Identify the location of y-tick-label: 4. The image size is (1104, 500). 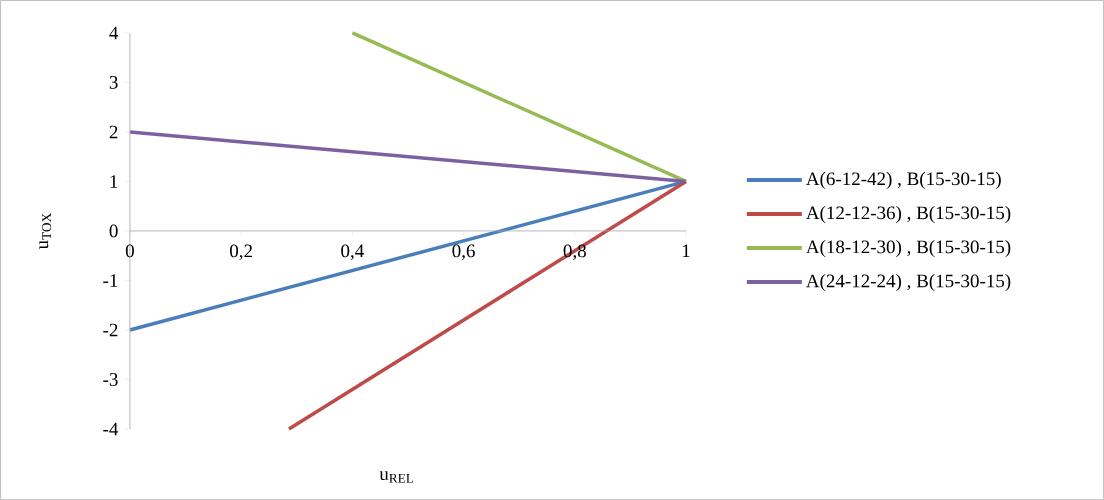
(114, 33).